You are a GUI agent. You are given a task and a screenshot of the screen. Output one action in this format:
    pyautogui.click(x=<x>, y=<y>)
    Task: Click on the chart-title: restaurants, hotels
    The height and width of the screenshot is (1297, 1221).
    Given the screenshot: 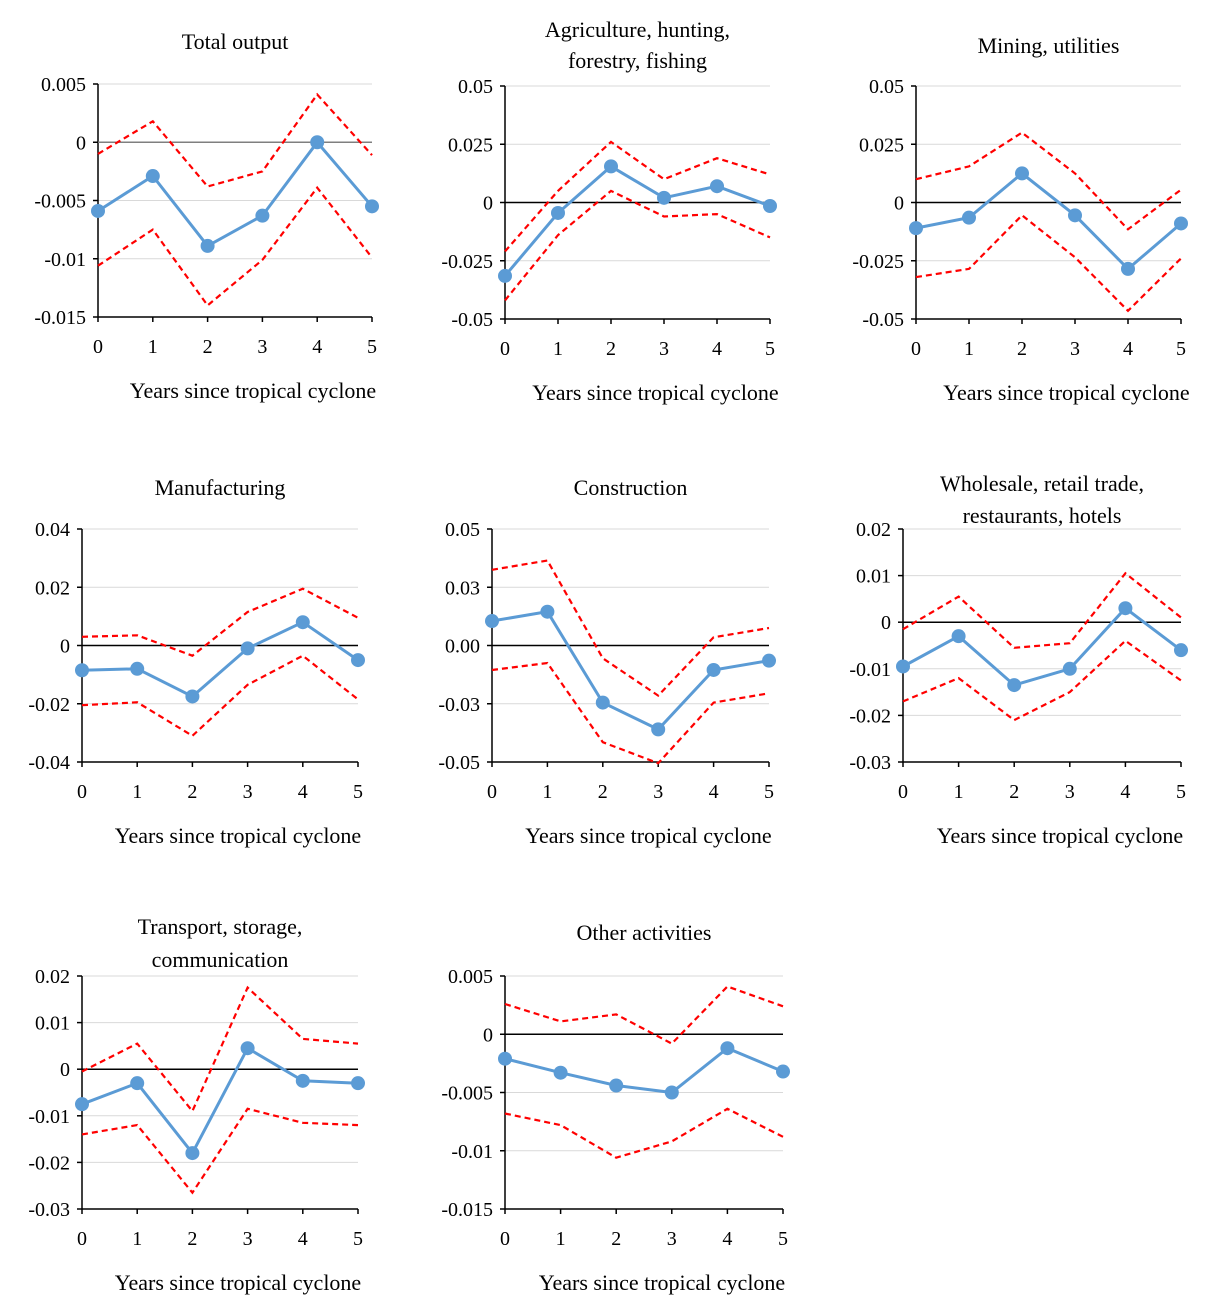 What is the action you would take?
    pyautogui.click(x=1042, y=515)
    